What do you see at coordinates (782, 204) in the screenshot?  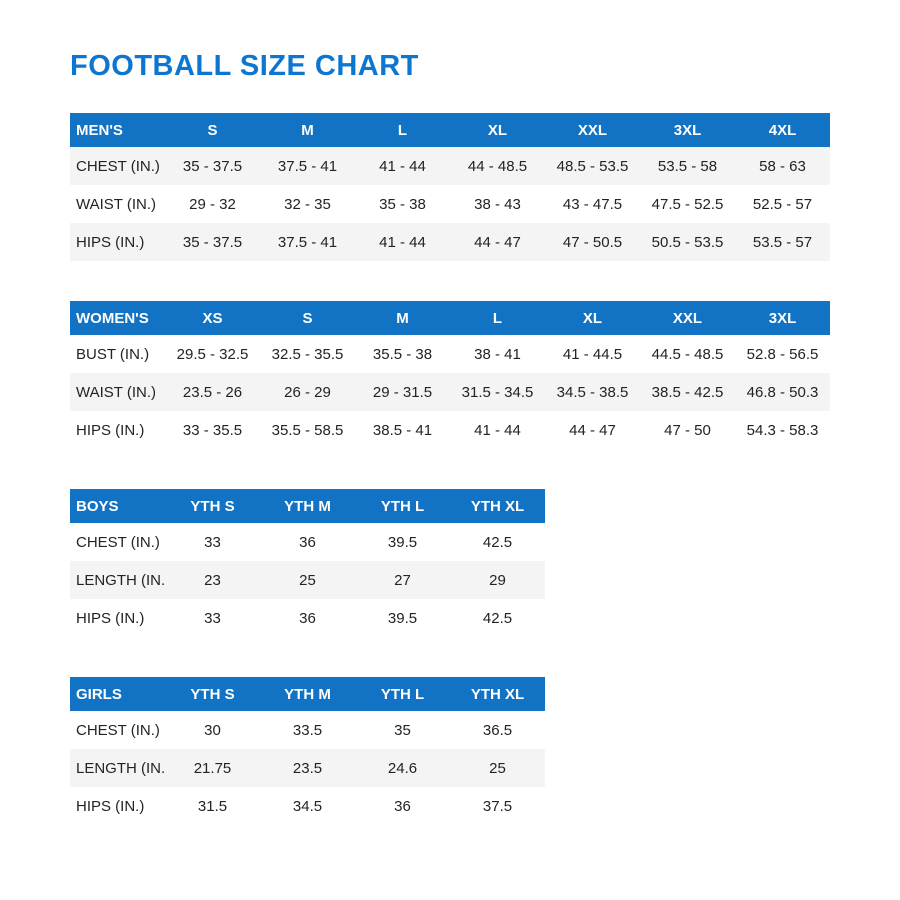 I see `value-cell: 52.5 - 57` at bounding box center [782, 204].